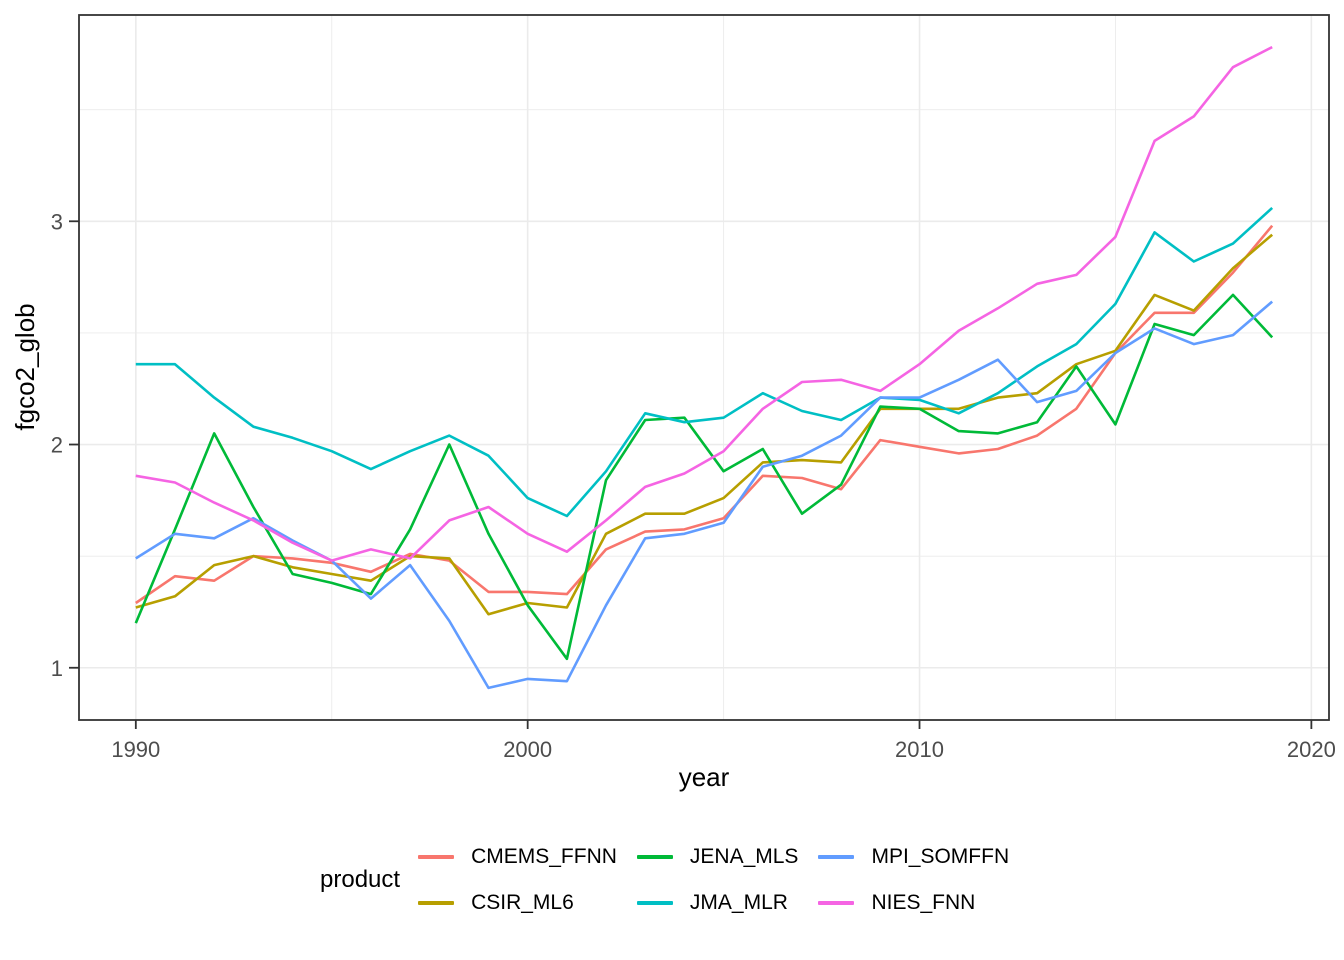 This screenshot has width=1344, height=960. Describe the element at coordinates (744, 856) in the screenshot. I see `legend-label: JENA_MLS` at that location.